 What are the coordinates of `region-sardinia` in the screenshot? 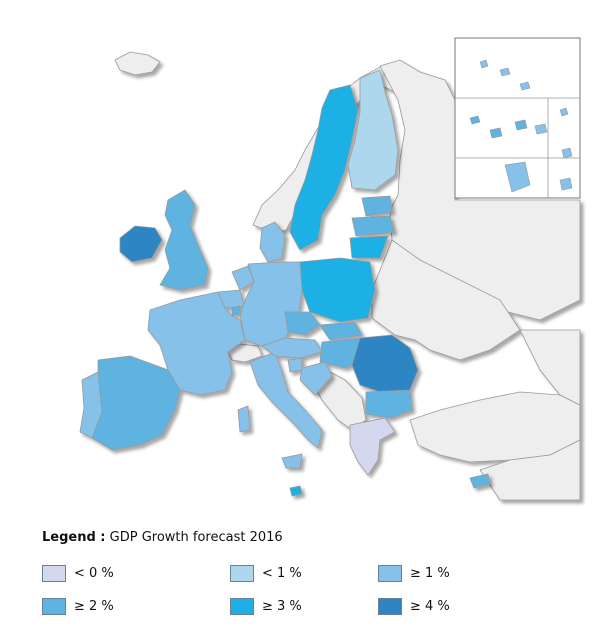 It's located at (244, 419).